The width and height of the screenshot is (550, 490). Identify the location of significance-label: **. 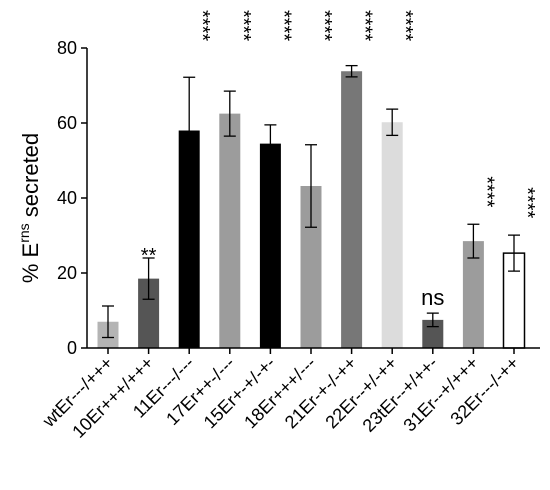
(149, 256).